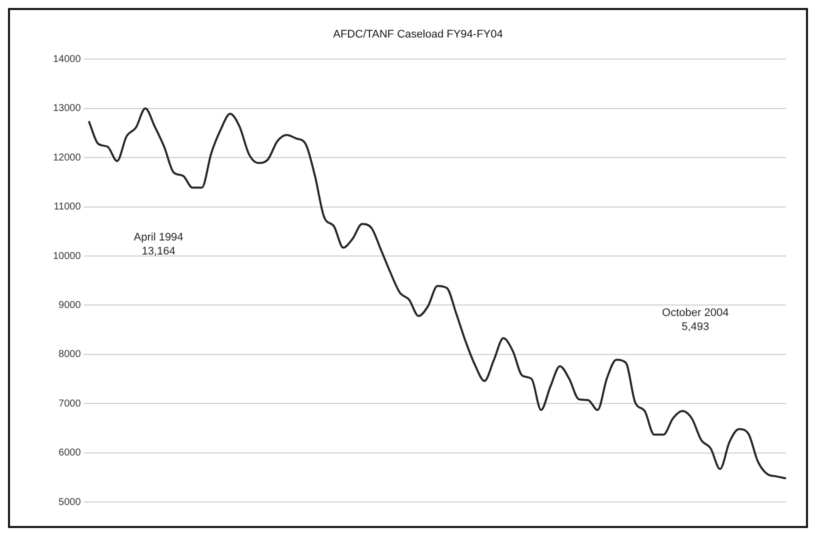 This screenshot has height=541, width=821. I want to click on annotation: April 1994 13,164, so click(159, 245).